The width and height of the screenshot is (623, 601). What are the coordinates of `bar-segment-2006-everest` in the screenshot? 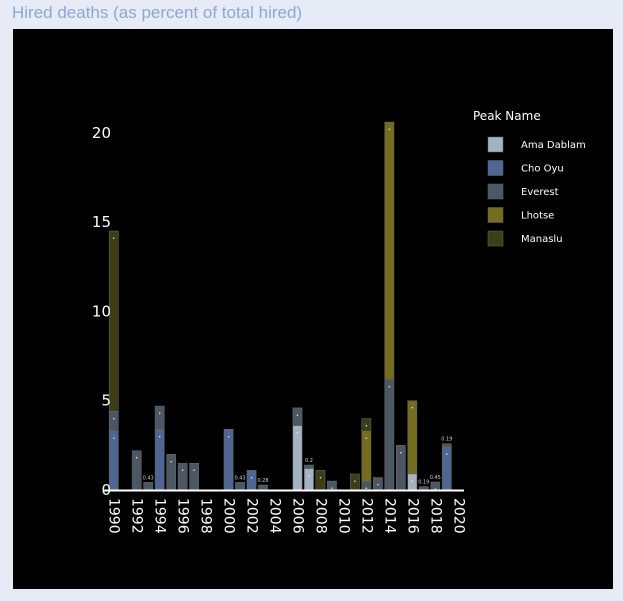 It's located at (297, 416).